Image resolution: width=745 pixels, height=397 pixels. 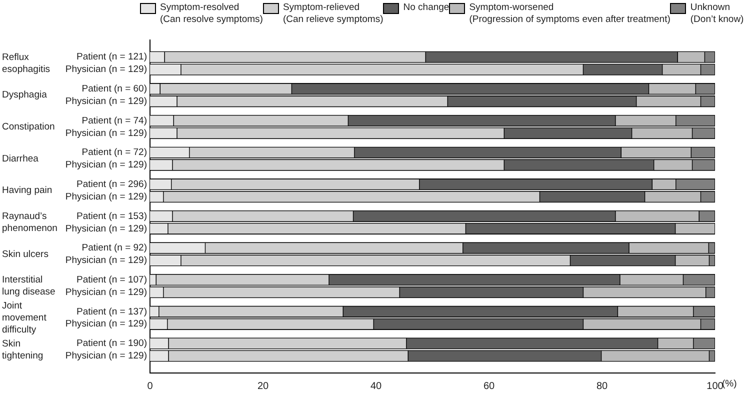 What do you see at coordinates (376, 386) in the screenshot?
I see `x-tick-label: 40` at bounding box center [376, 386].